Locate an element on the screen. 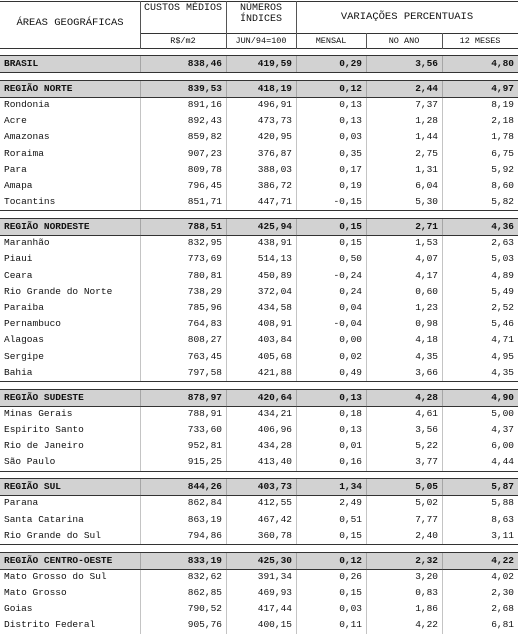  value-cell: 833,19 is located at coordinates (204, 560).